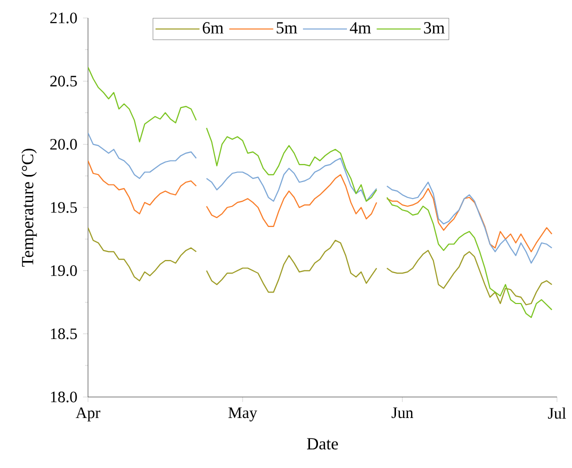 This screenshot has height=468, width=572. I want to click on legend-label: 5m, so click(287, 28).